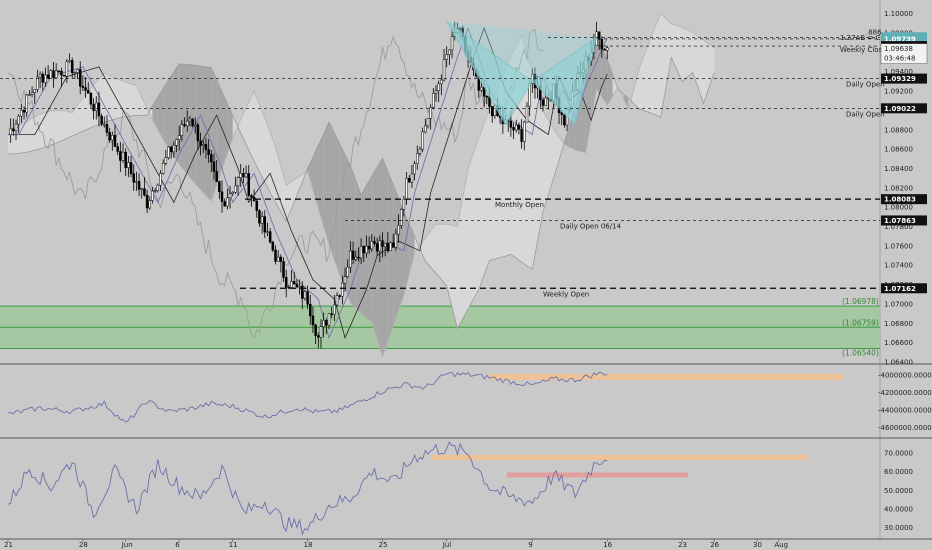  Describe the element at coordinates (898, 49) in the screenshot. I see `current-price-label: 1.09638` at that location.